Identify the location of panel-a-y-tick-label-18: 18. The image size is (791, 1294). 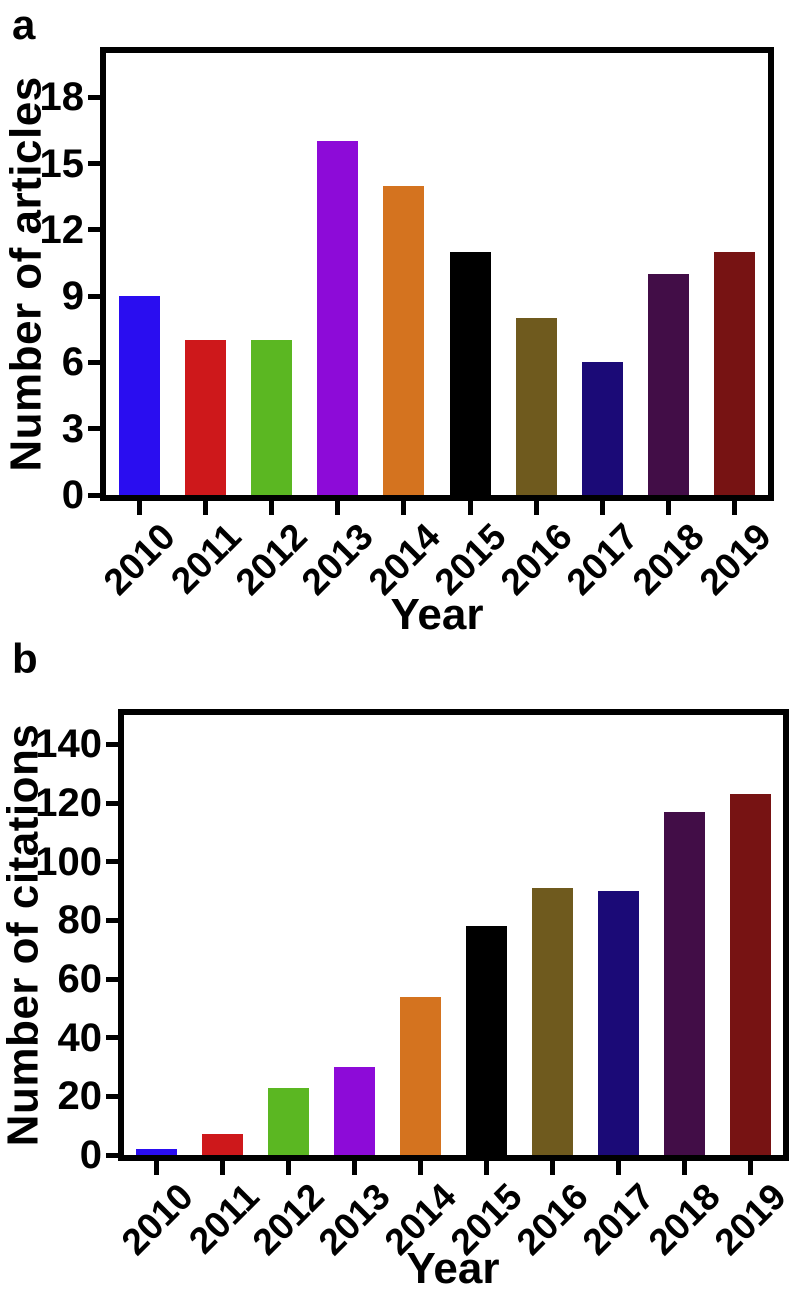
(62, 97).